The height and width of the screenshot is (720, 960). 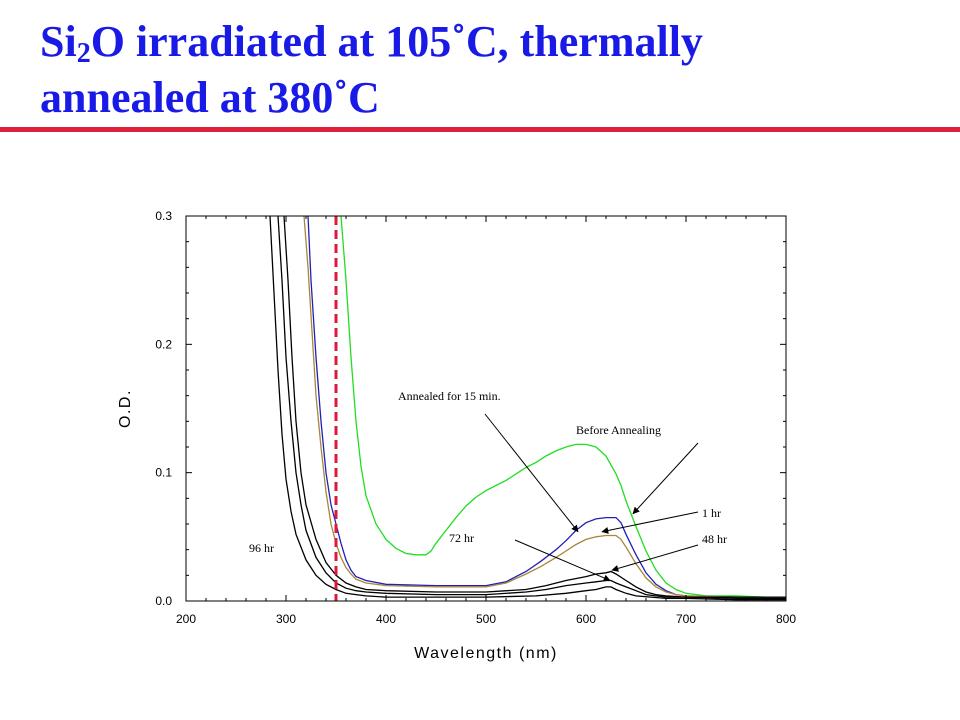 What do you see at coordinates (125, 408) in the screenshot?
I see `y-axis-title: O.D.` at bounding box center [125, 408].